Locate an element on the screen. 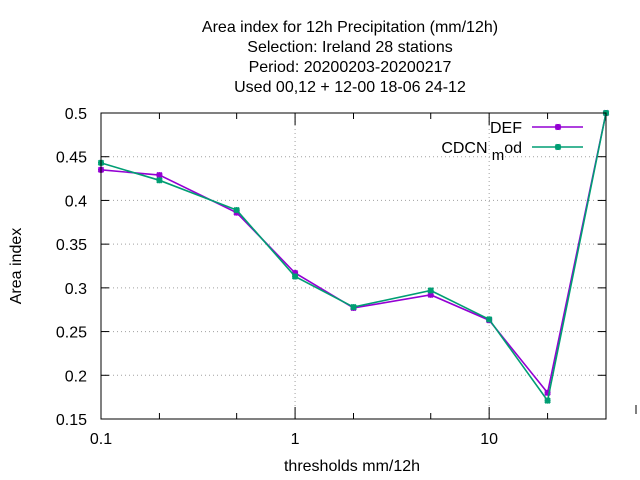  y-tick-label: 0.5 is located at coordinates (76, 114).